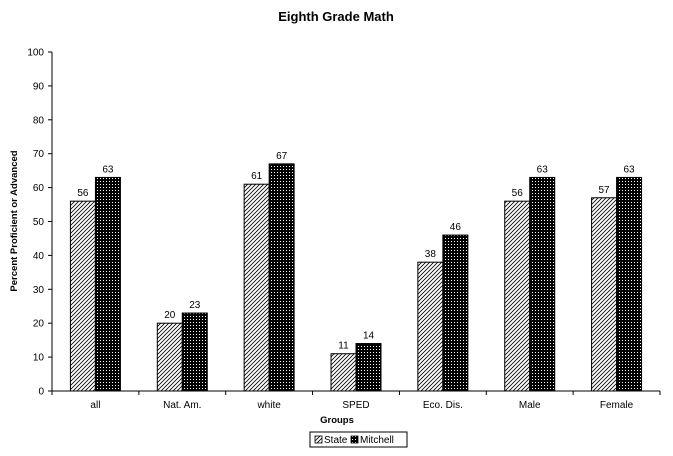  I want to click on data-label: 61, so click(257, 176).